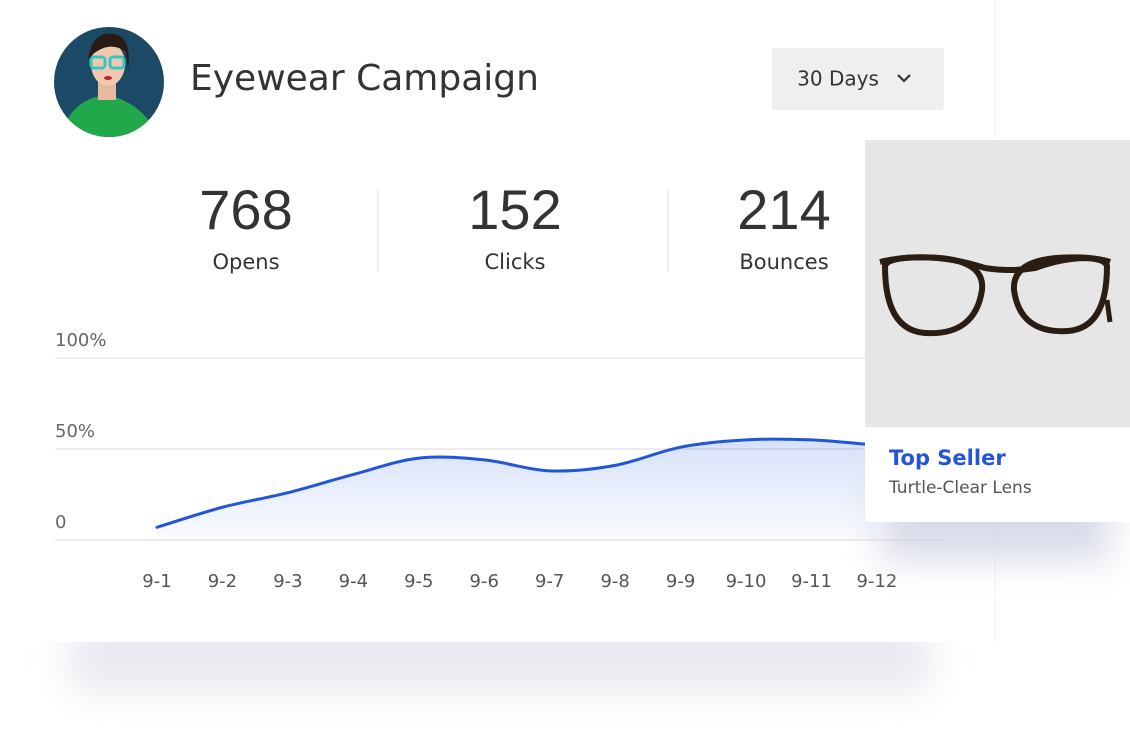 This screenshot has height=750, width=1130. I want to click on range-dropdown: 30 Days, so click(858, 79).